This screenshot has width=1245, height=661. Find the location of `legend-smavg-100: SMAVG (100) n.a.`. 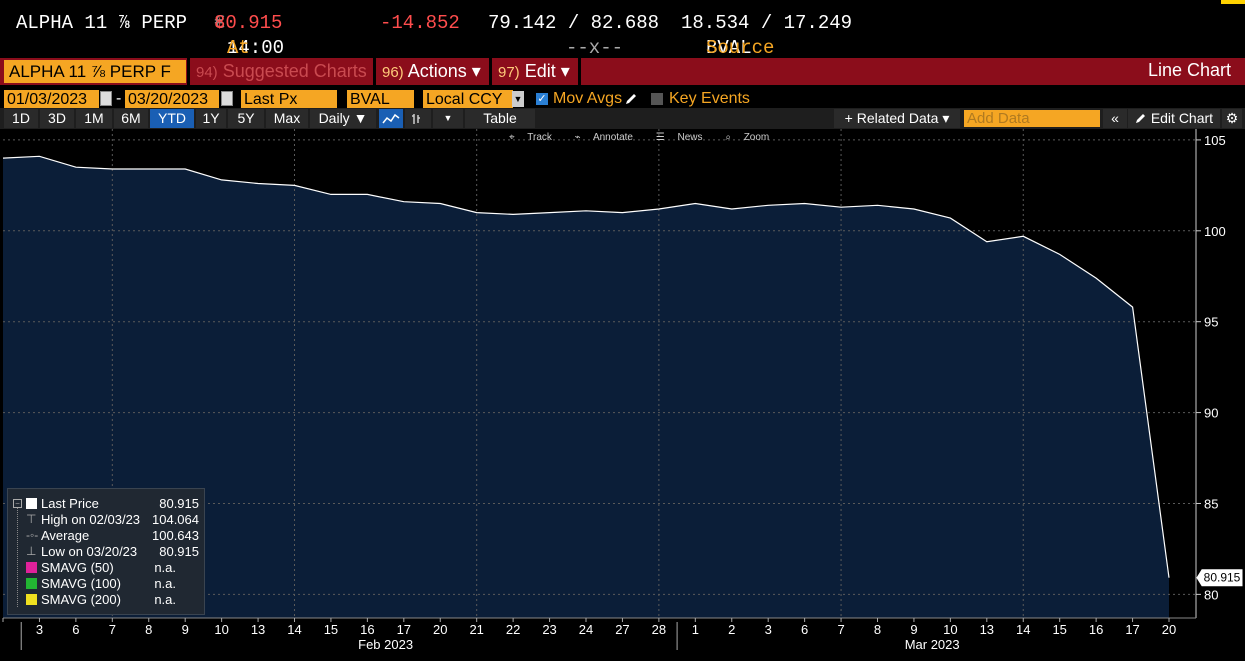

legend-smavg-100: SMAVG (100) n.a. is located at coordinates (107, 584).